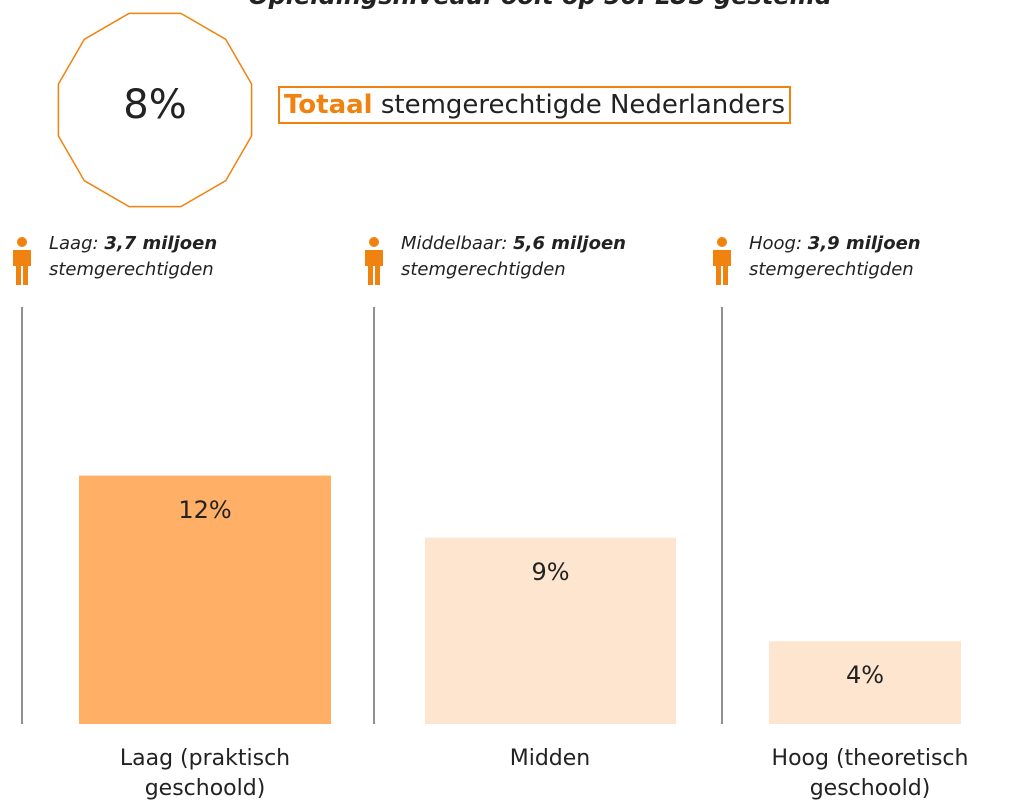  I want to click on chart-title: Opleidingsniveau: ooit op 50PLUS gestemd, so click(510, 5).